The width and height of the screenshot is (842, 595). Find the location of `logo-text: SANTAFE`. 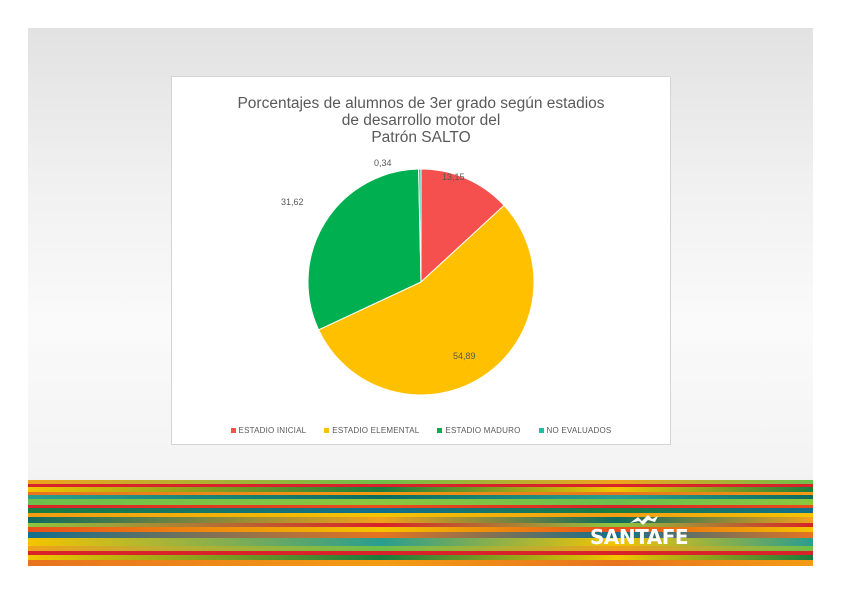

logo-text: SANTAFE is located at coordinates (639, 537).